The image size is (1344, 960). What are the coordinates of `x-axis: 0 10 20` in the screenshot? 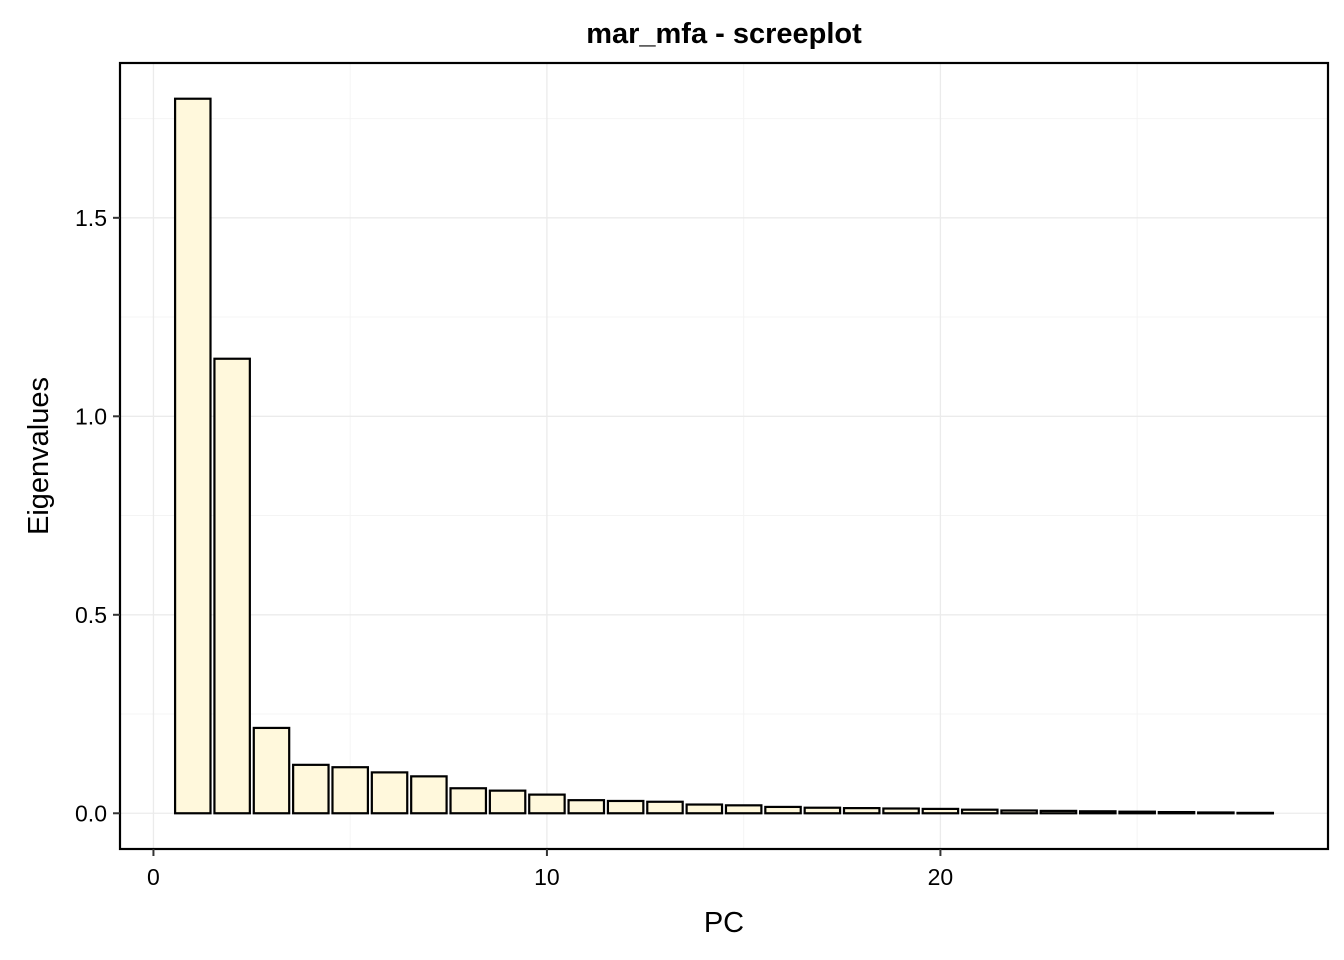 It's located at (550, 869).